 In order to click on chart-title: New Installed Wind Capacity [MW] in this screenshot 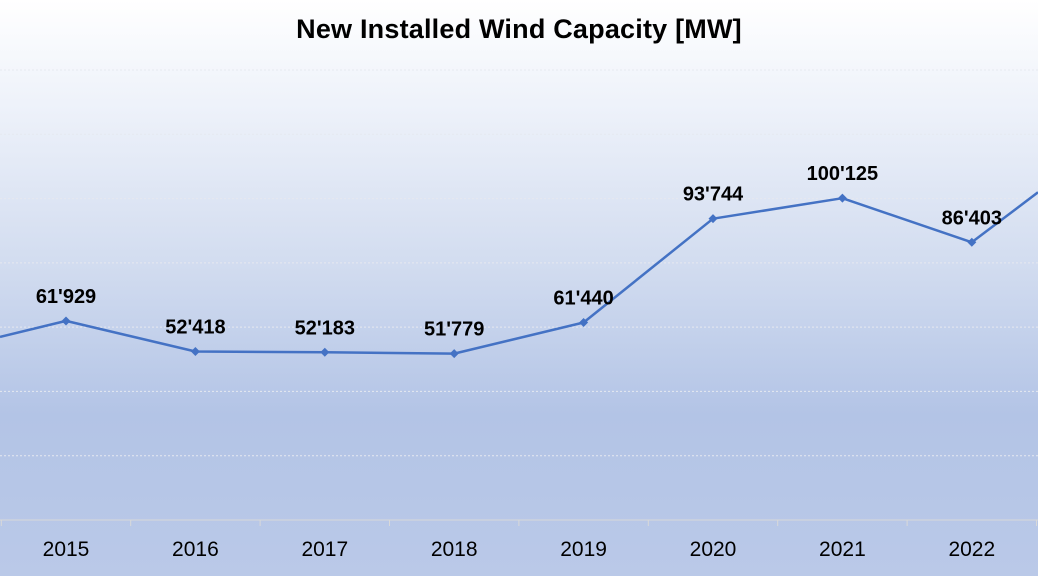, I will do `click(519, 29)`.